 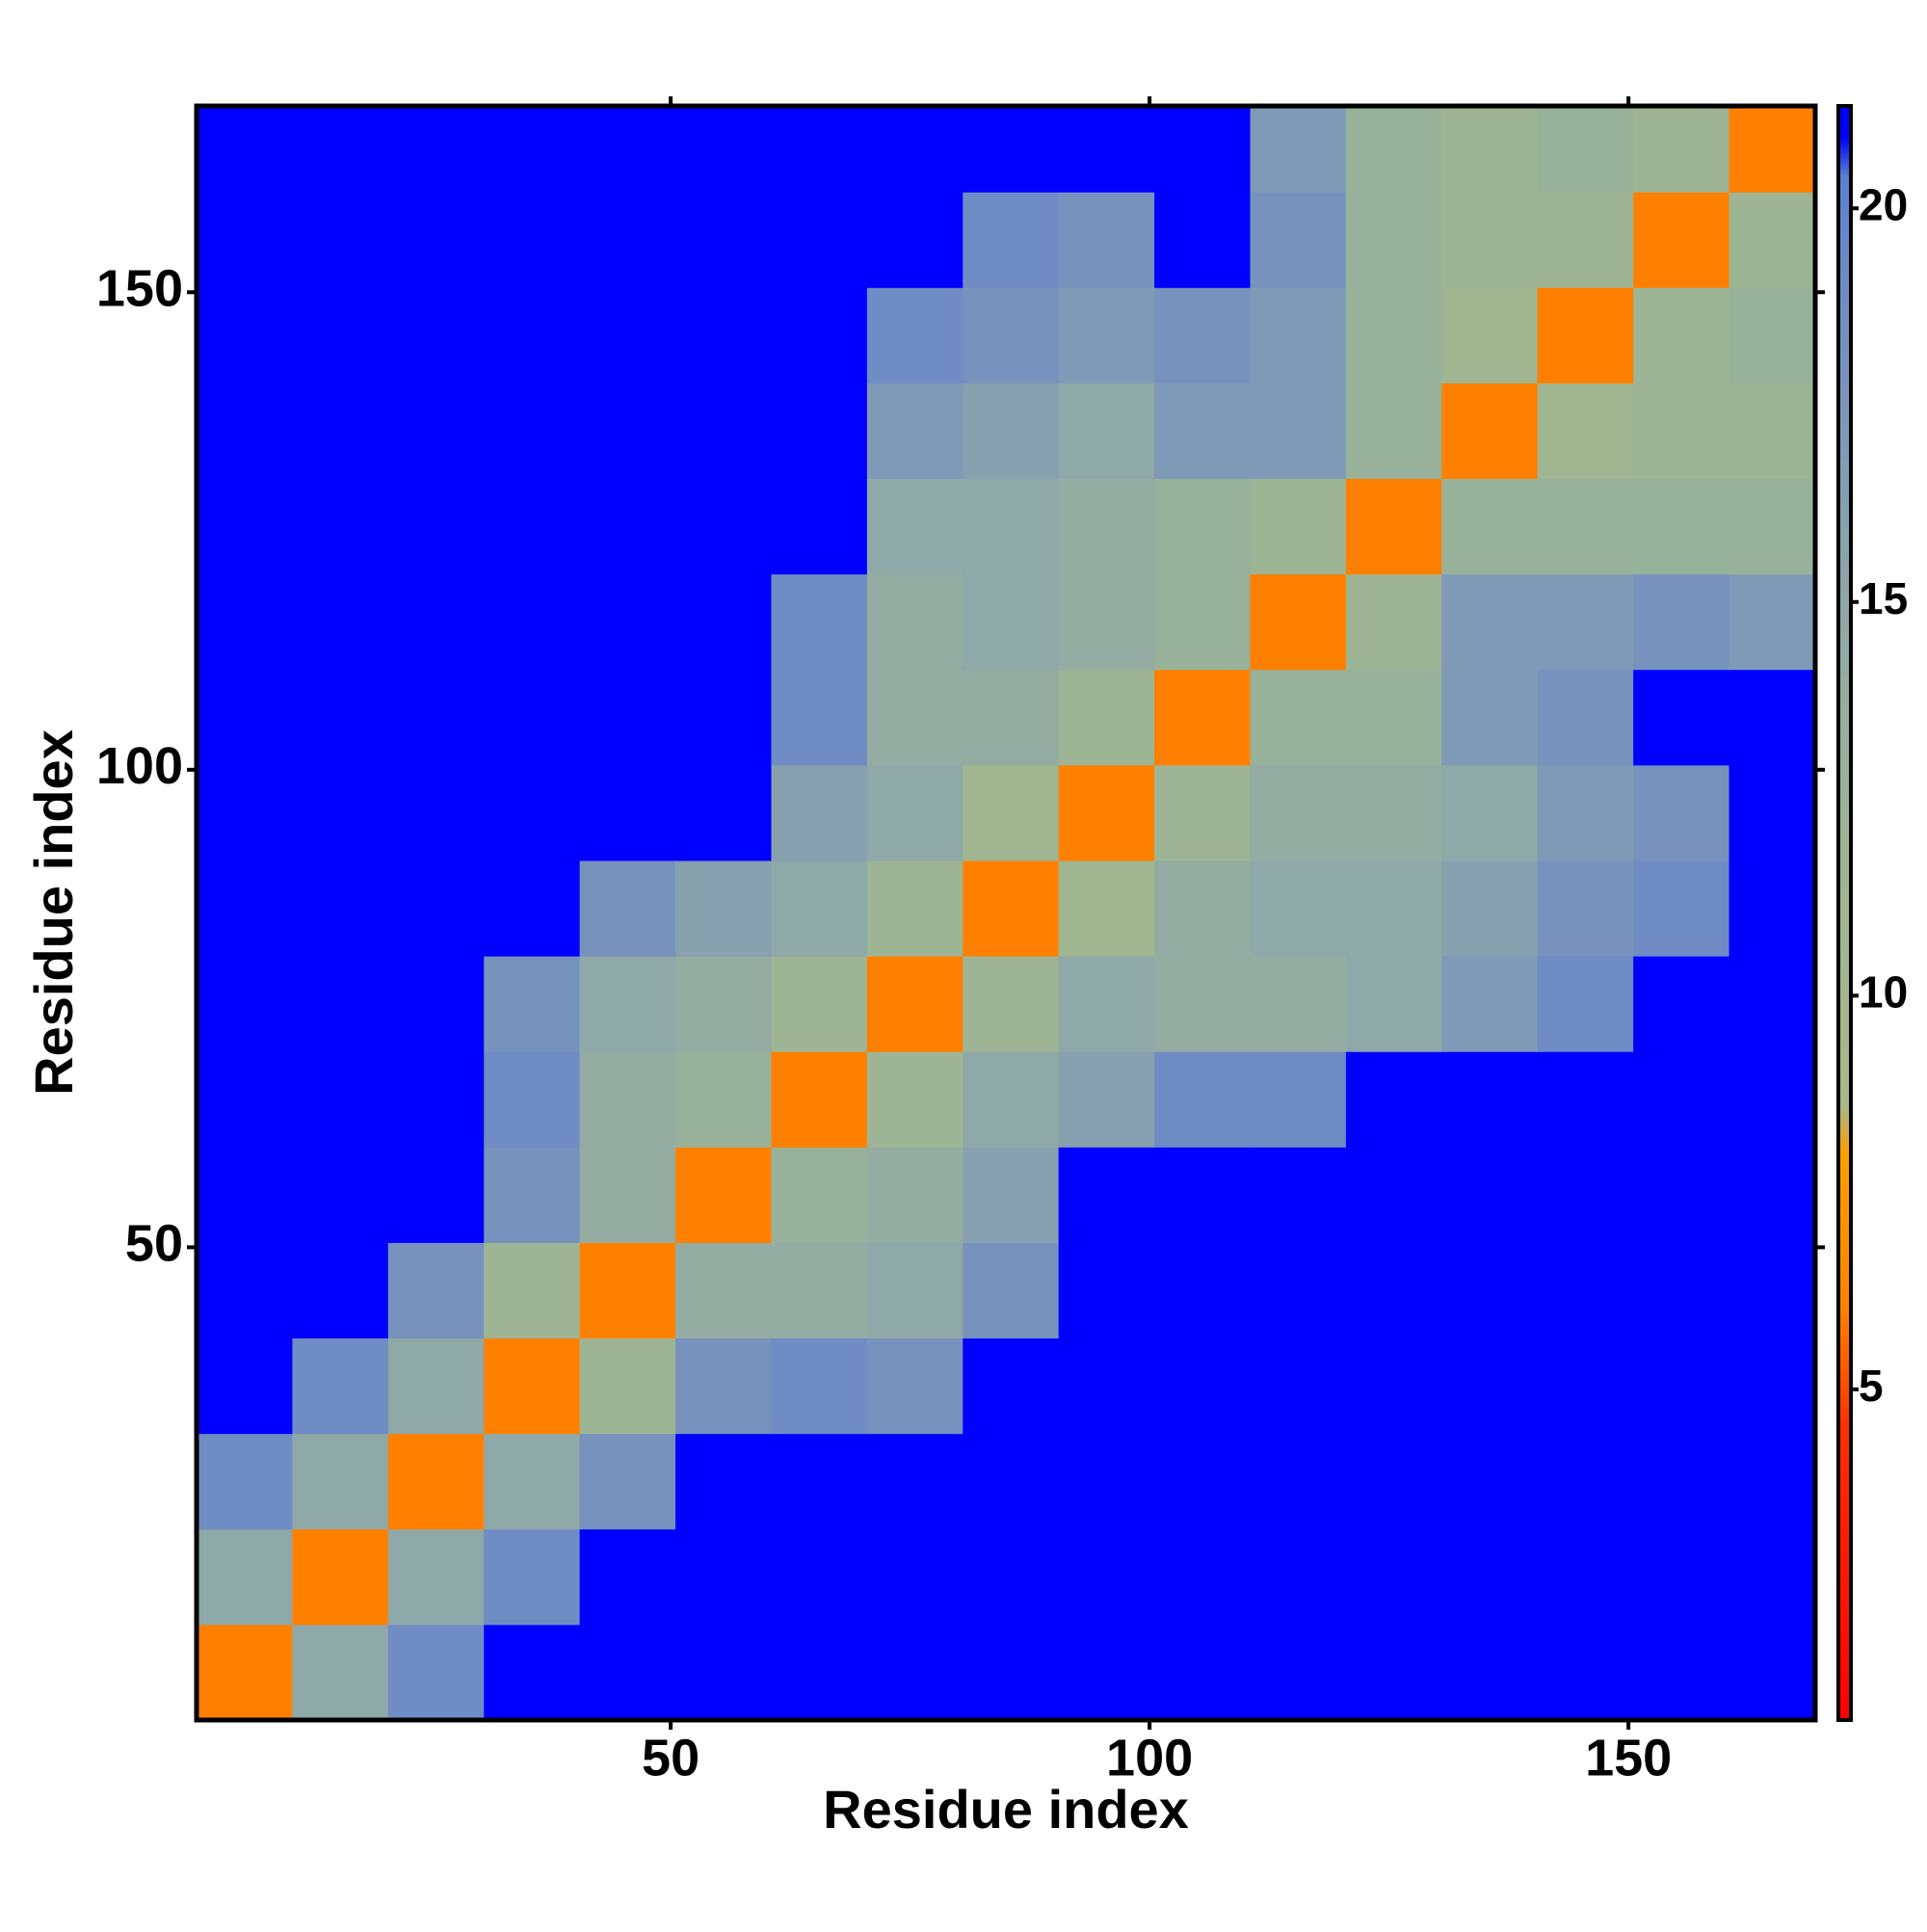 What do you see at coordinates (1628, 1757) in the screenshot?
I see `x-tick-label: 150` at bounding box center [1628, 1757].